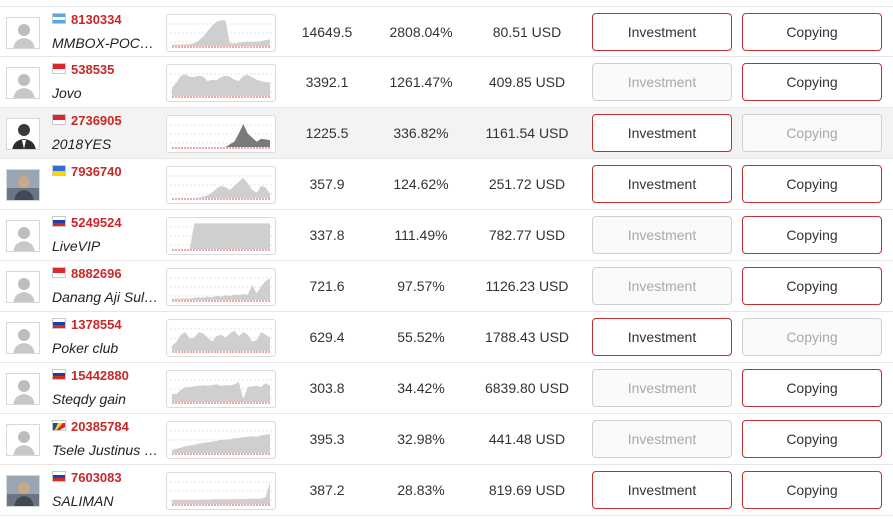 Image resolution: width=893 pixels, height=521 pixels. Describe the element at coordinates (82, 144) in the screenshot. I see `trader-nickname: 2018YES` at that location.